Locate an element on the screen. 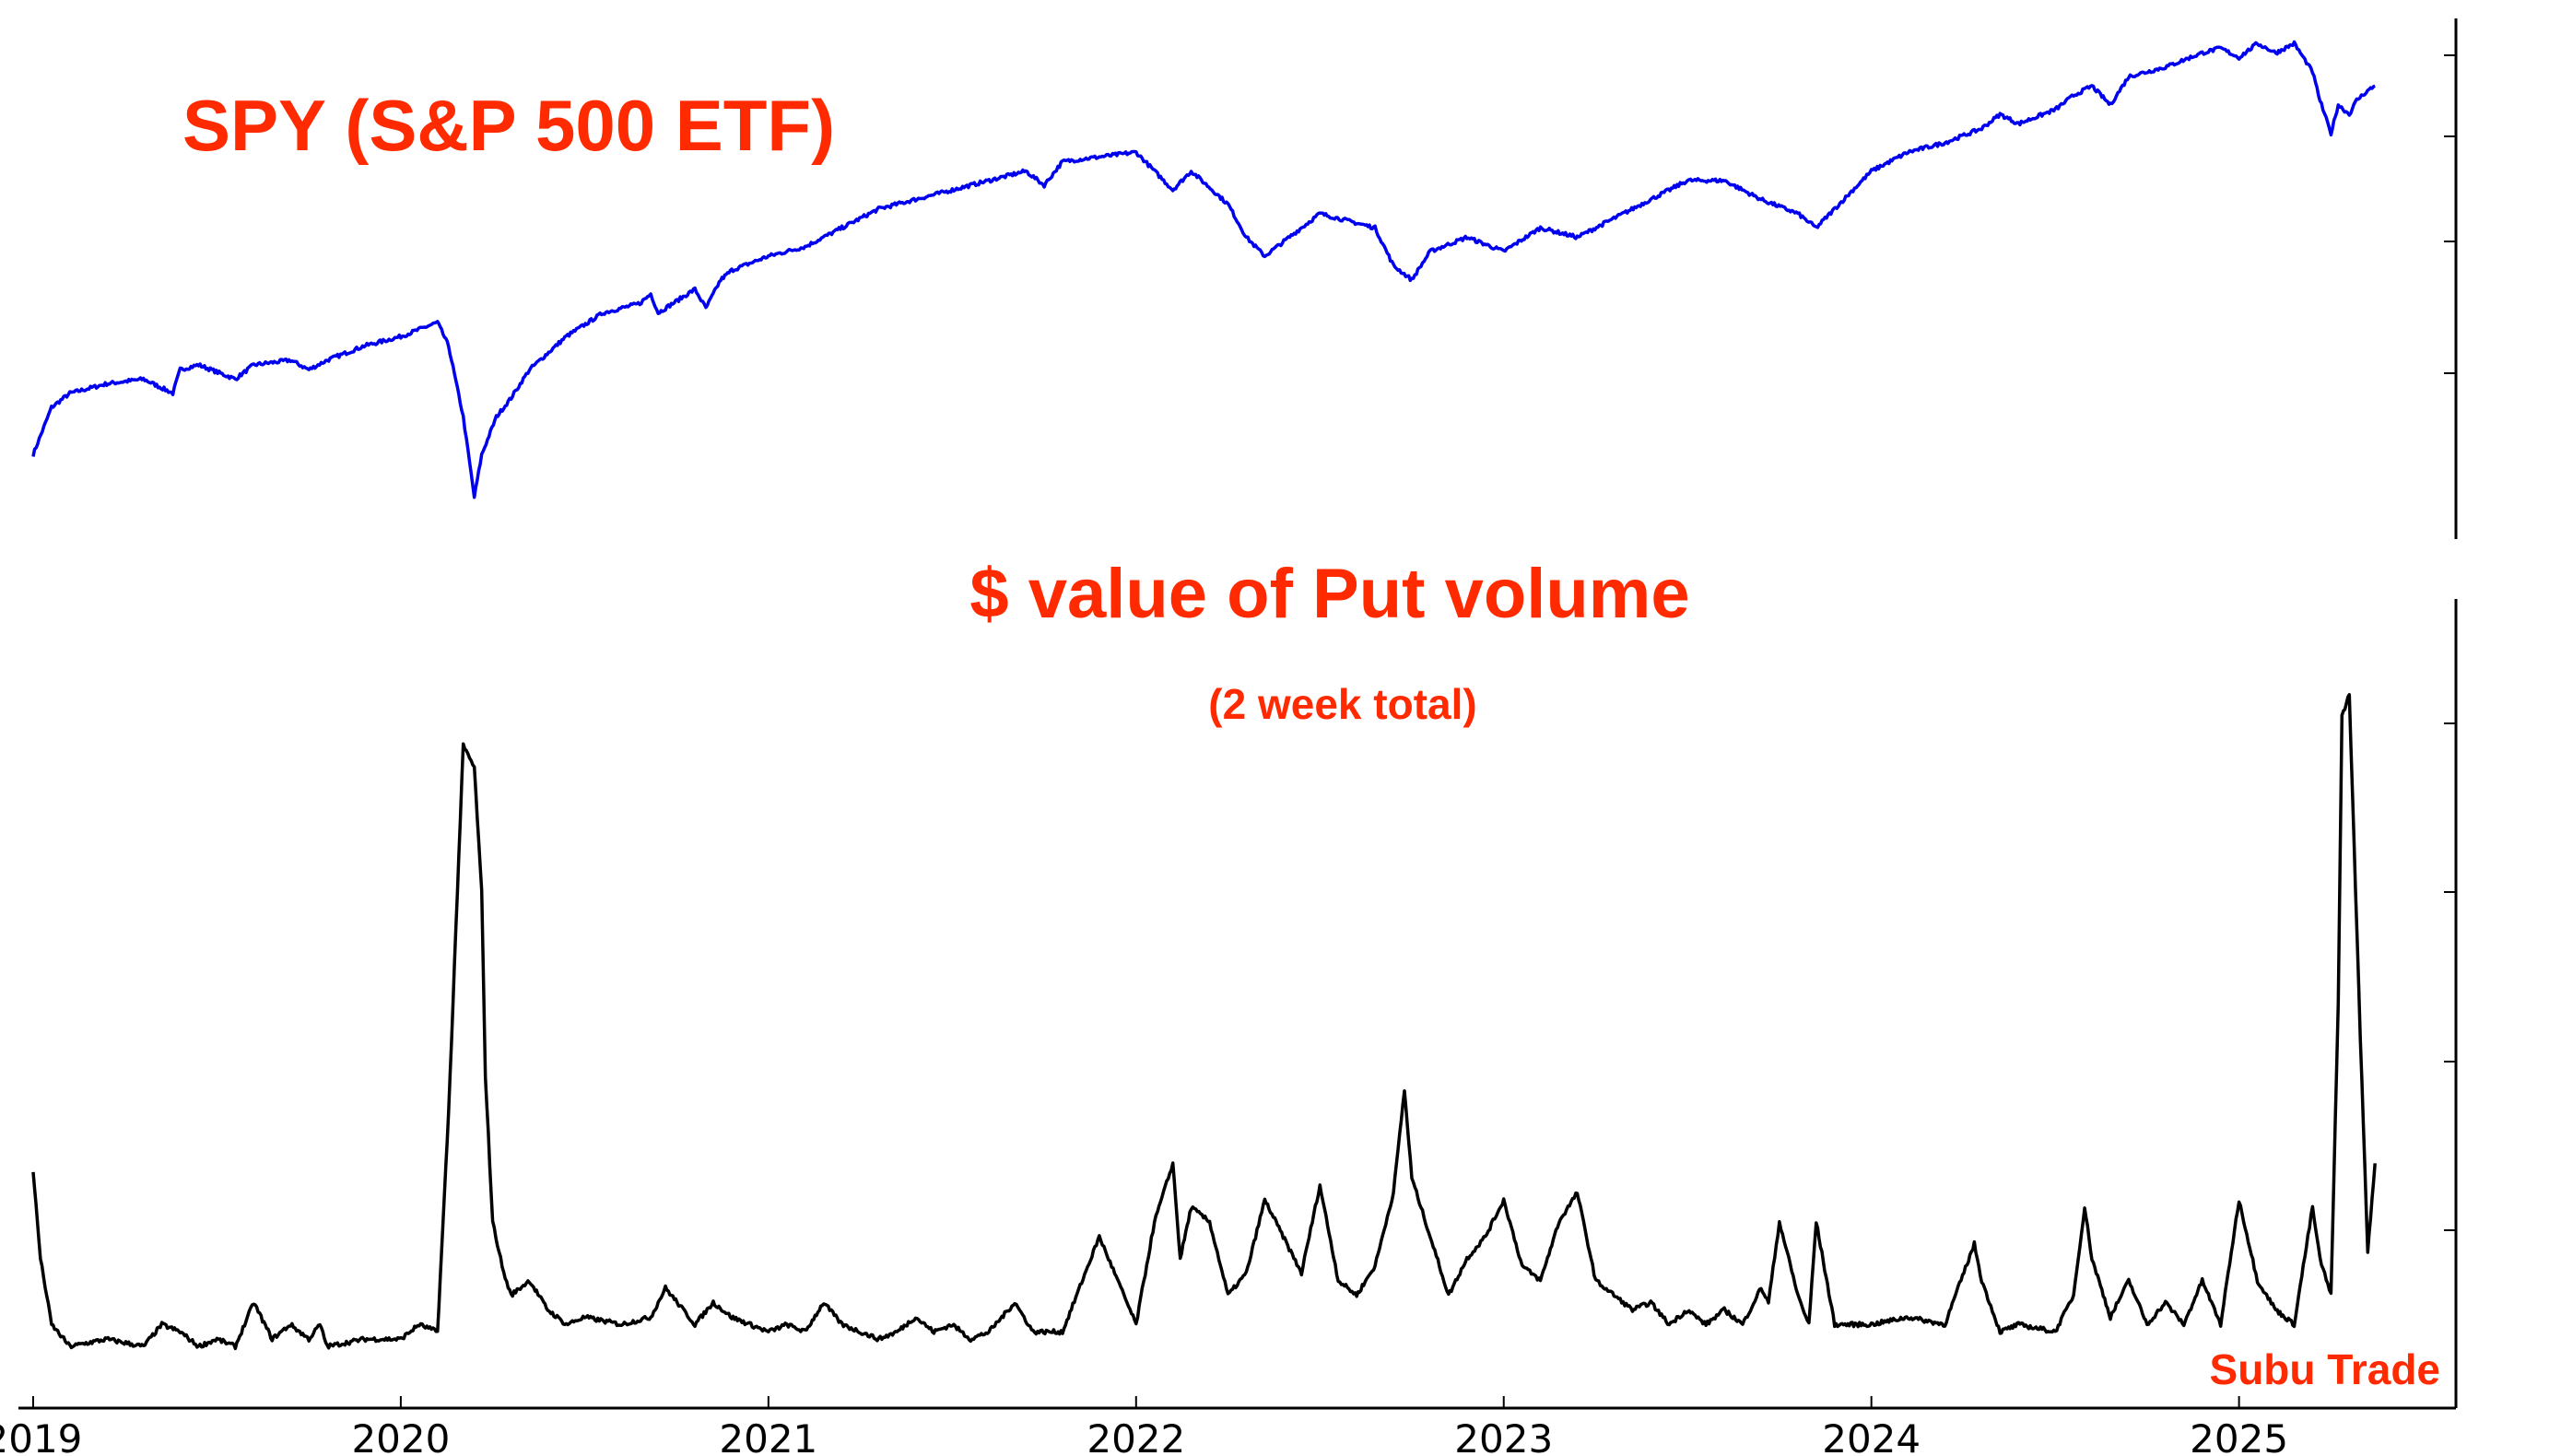  x-tick-label: 2023 is located at coordinates (1503, 1436).